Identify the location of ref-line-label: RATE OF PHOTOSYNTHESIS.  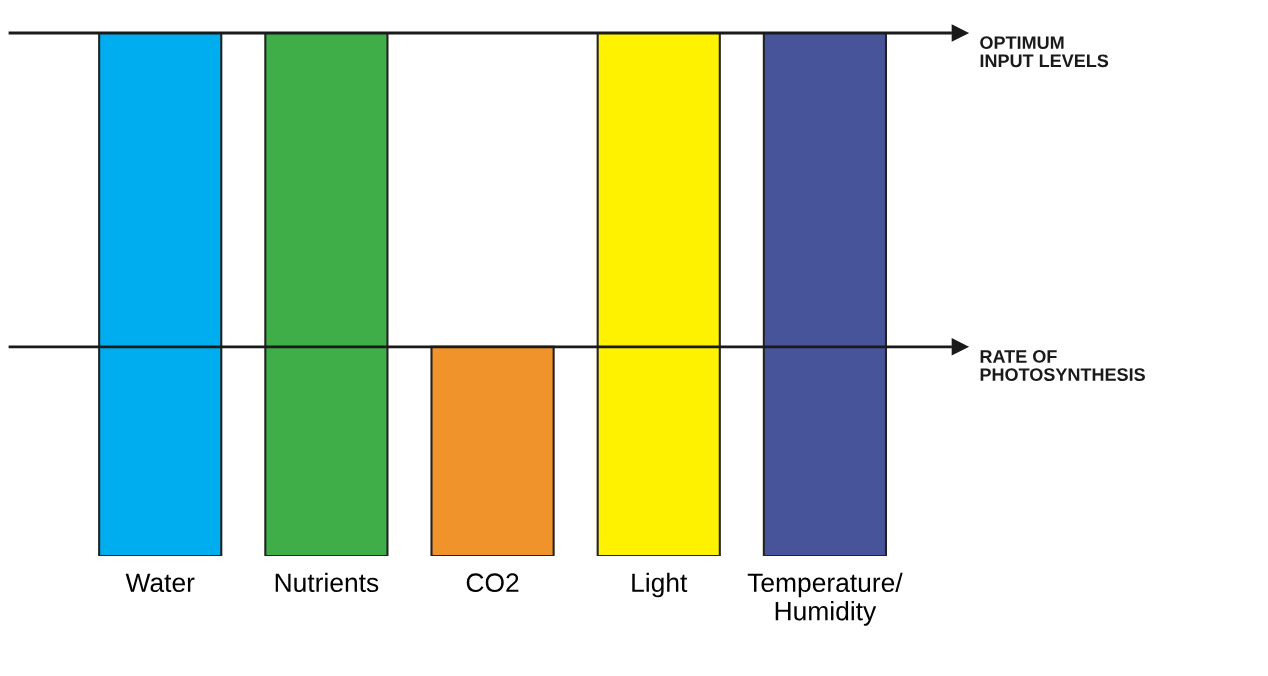
(1062, 365).